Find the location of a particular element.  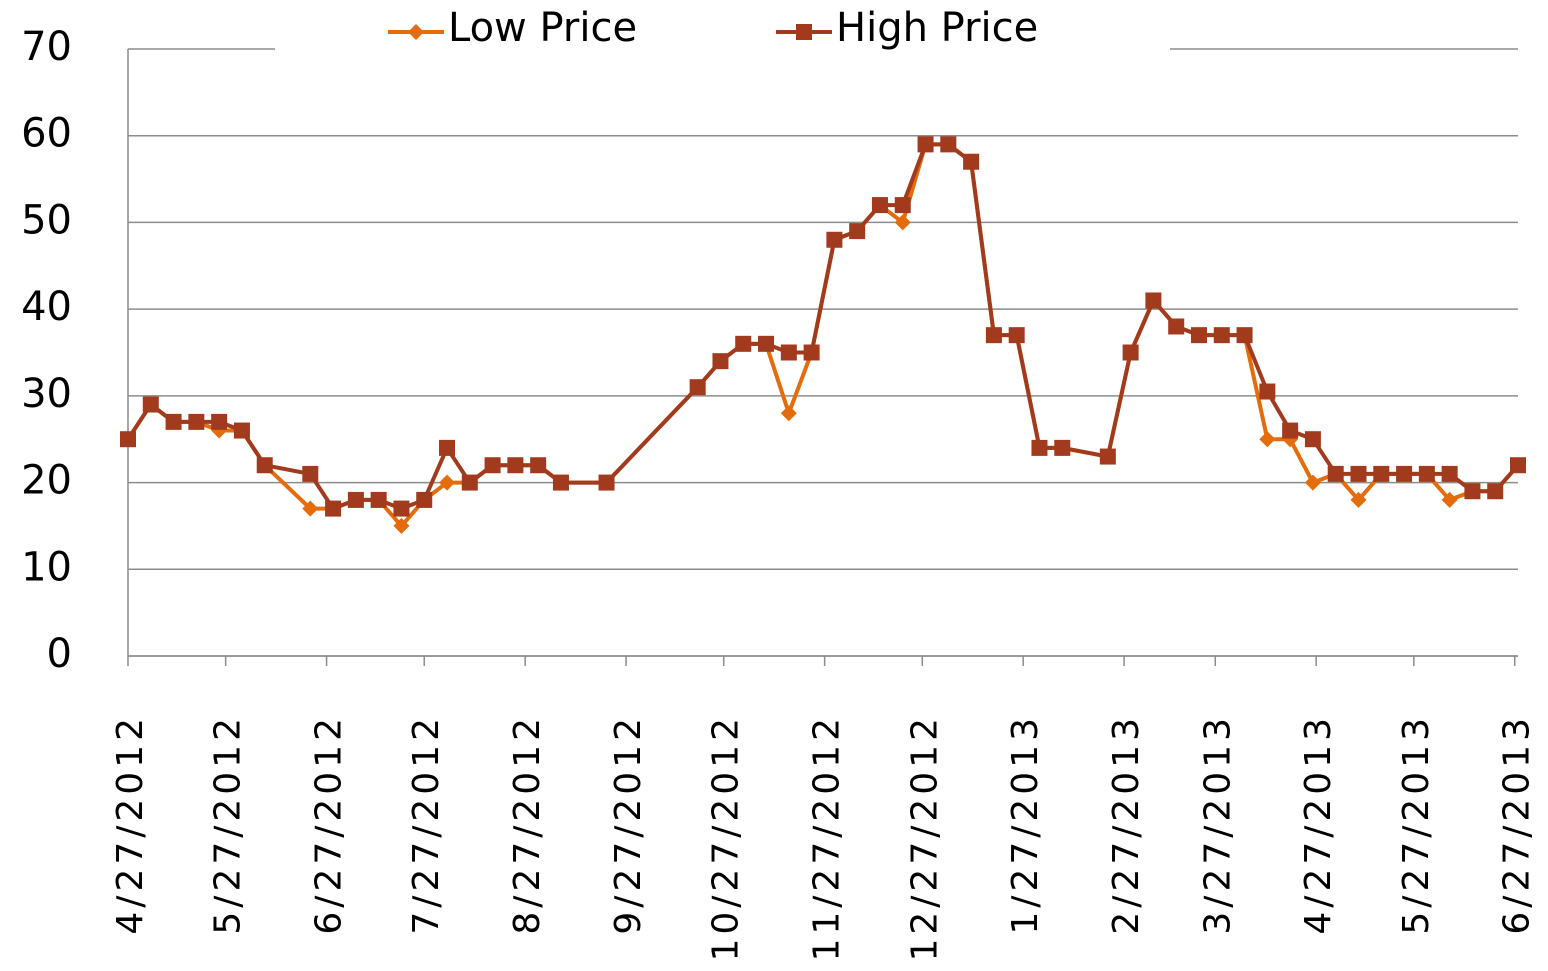

x-tick-label: 5/27/2013 is located at coordinates (1416, 824).